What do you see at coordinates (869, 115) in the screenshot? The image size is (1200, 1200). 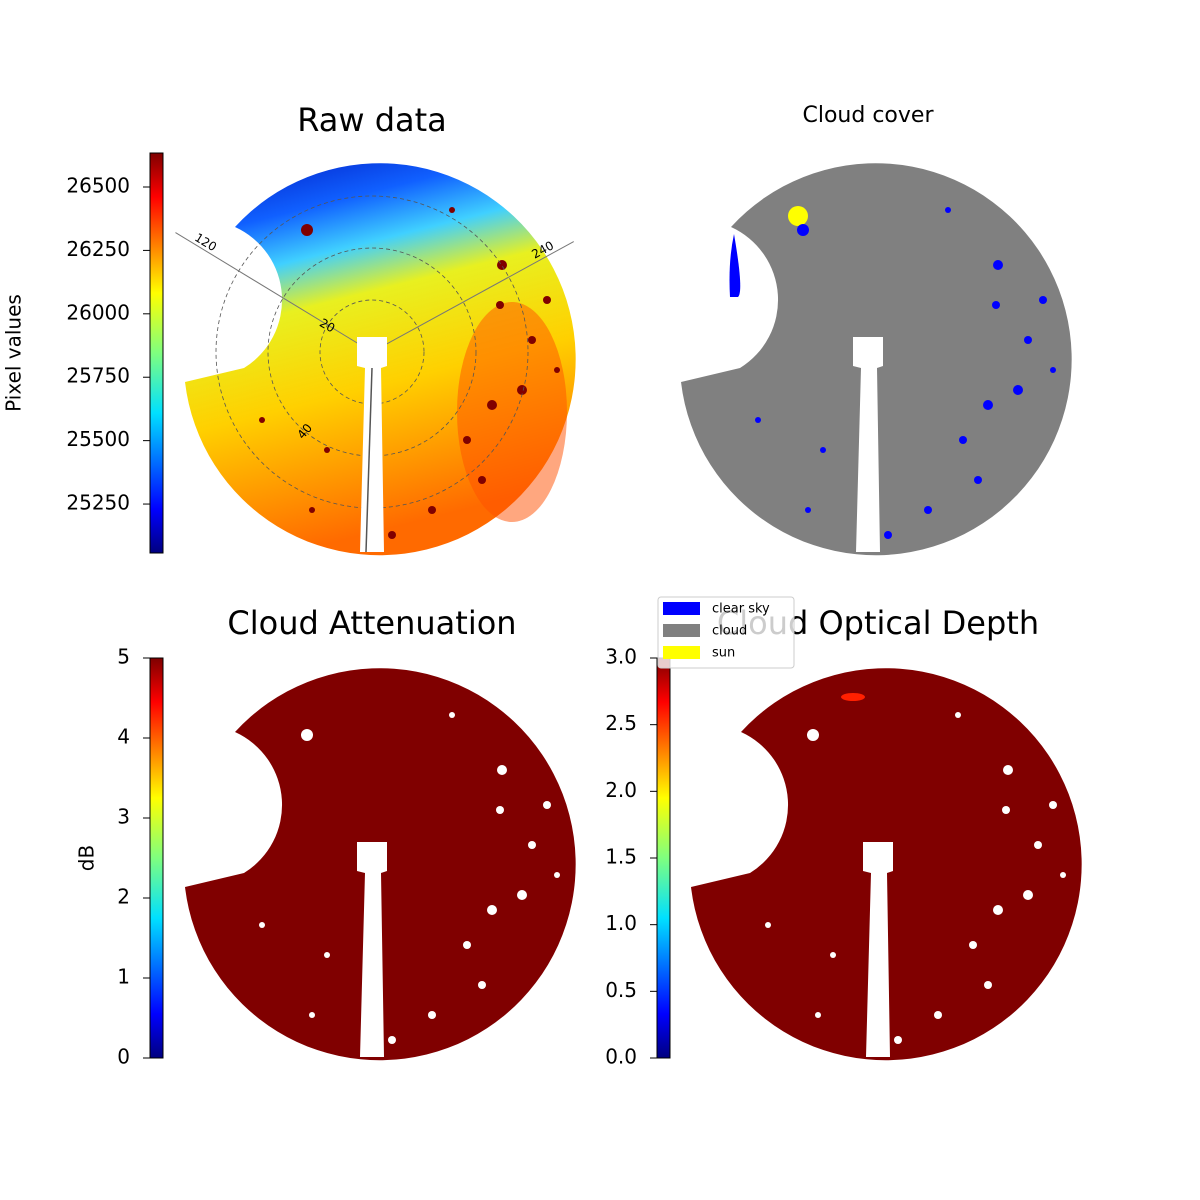 I see `panel-title: Cloud cover` at bounding box center [869, 115].